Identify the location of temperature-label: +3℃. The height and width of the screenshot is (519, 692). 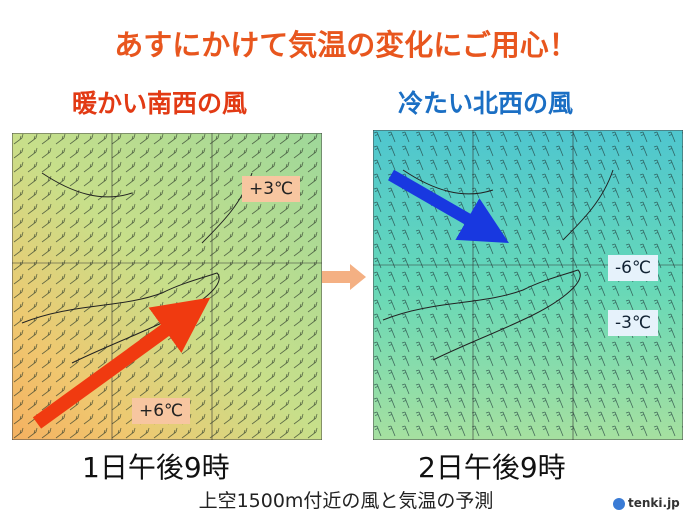
(271, 189).